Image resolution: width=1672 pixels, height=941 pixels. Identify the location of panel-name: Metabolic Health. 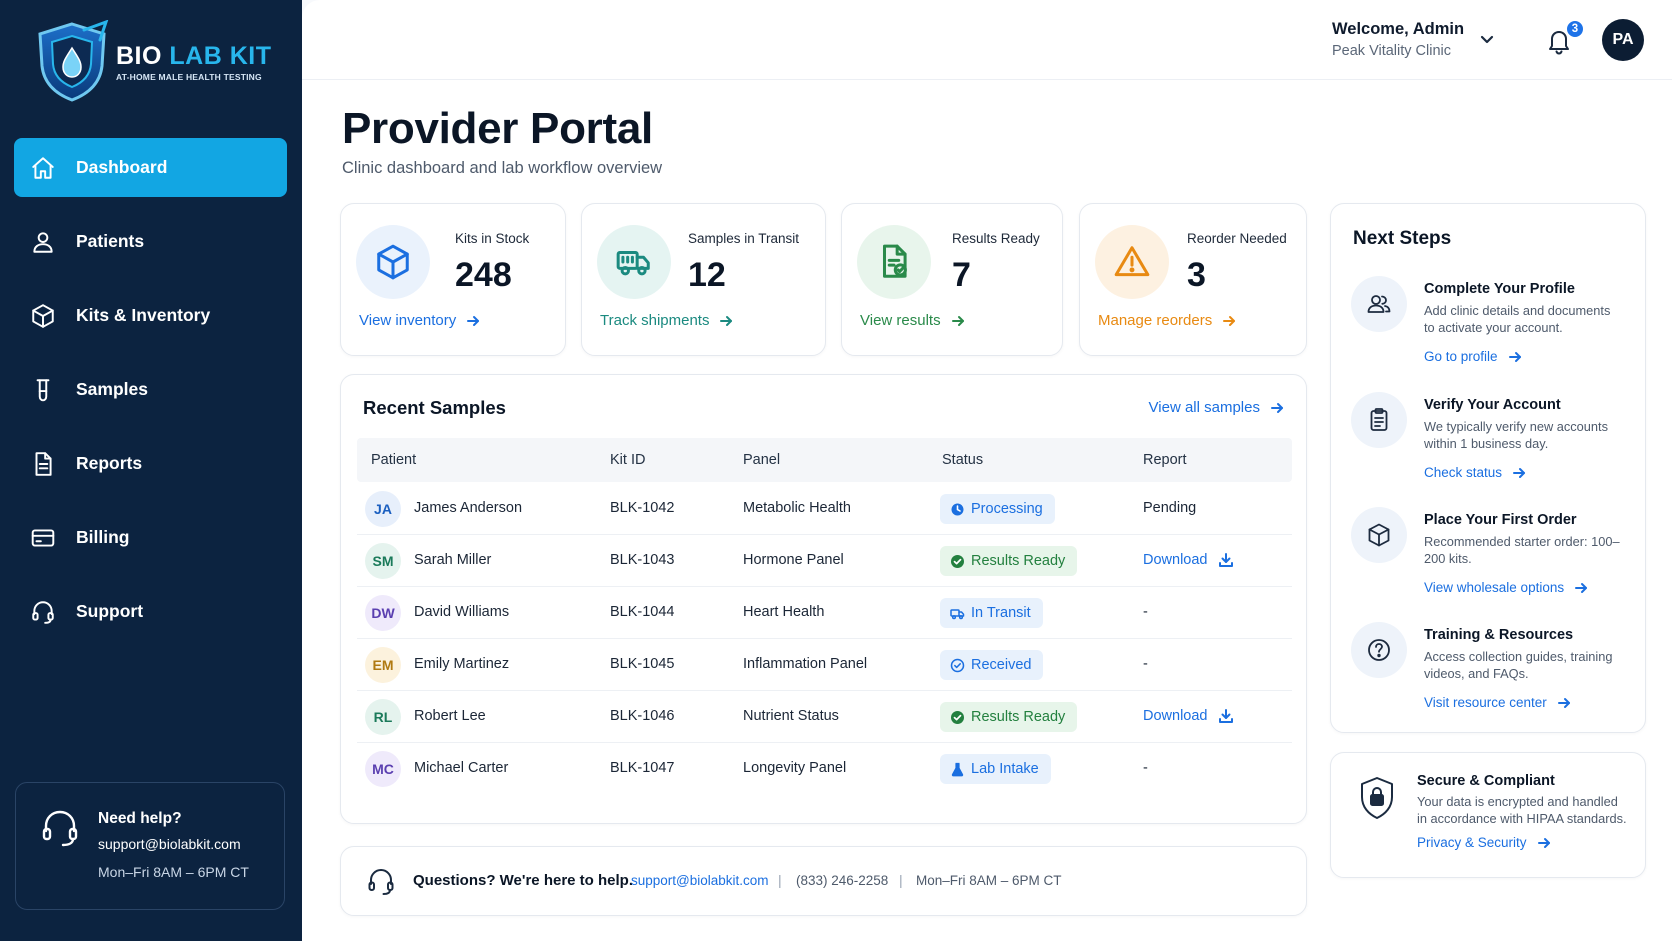
(797, 508).